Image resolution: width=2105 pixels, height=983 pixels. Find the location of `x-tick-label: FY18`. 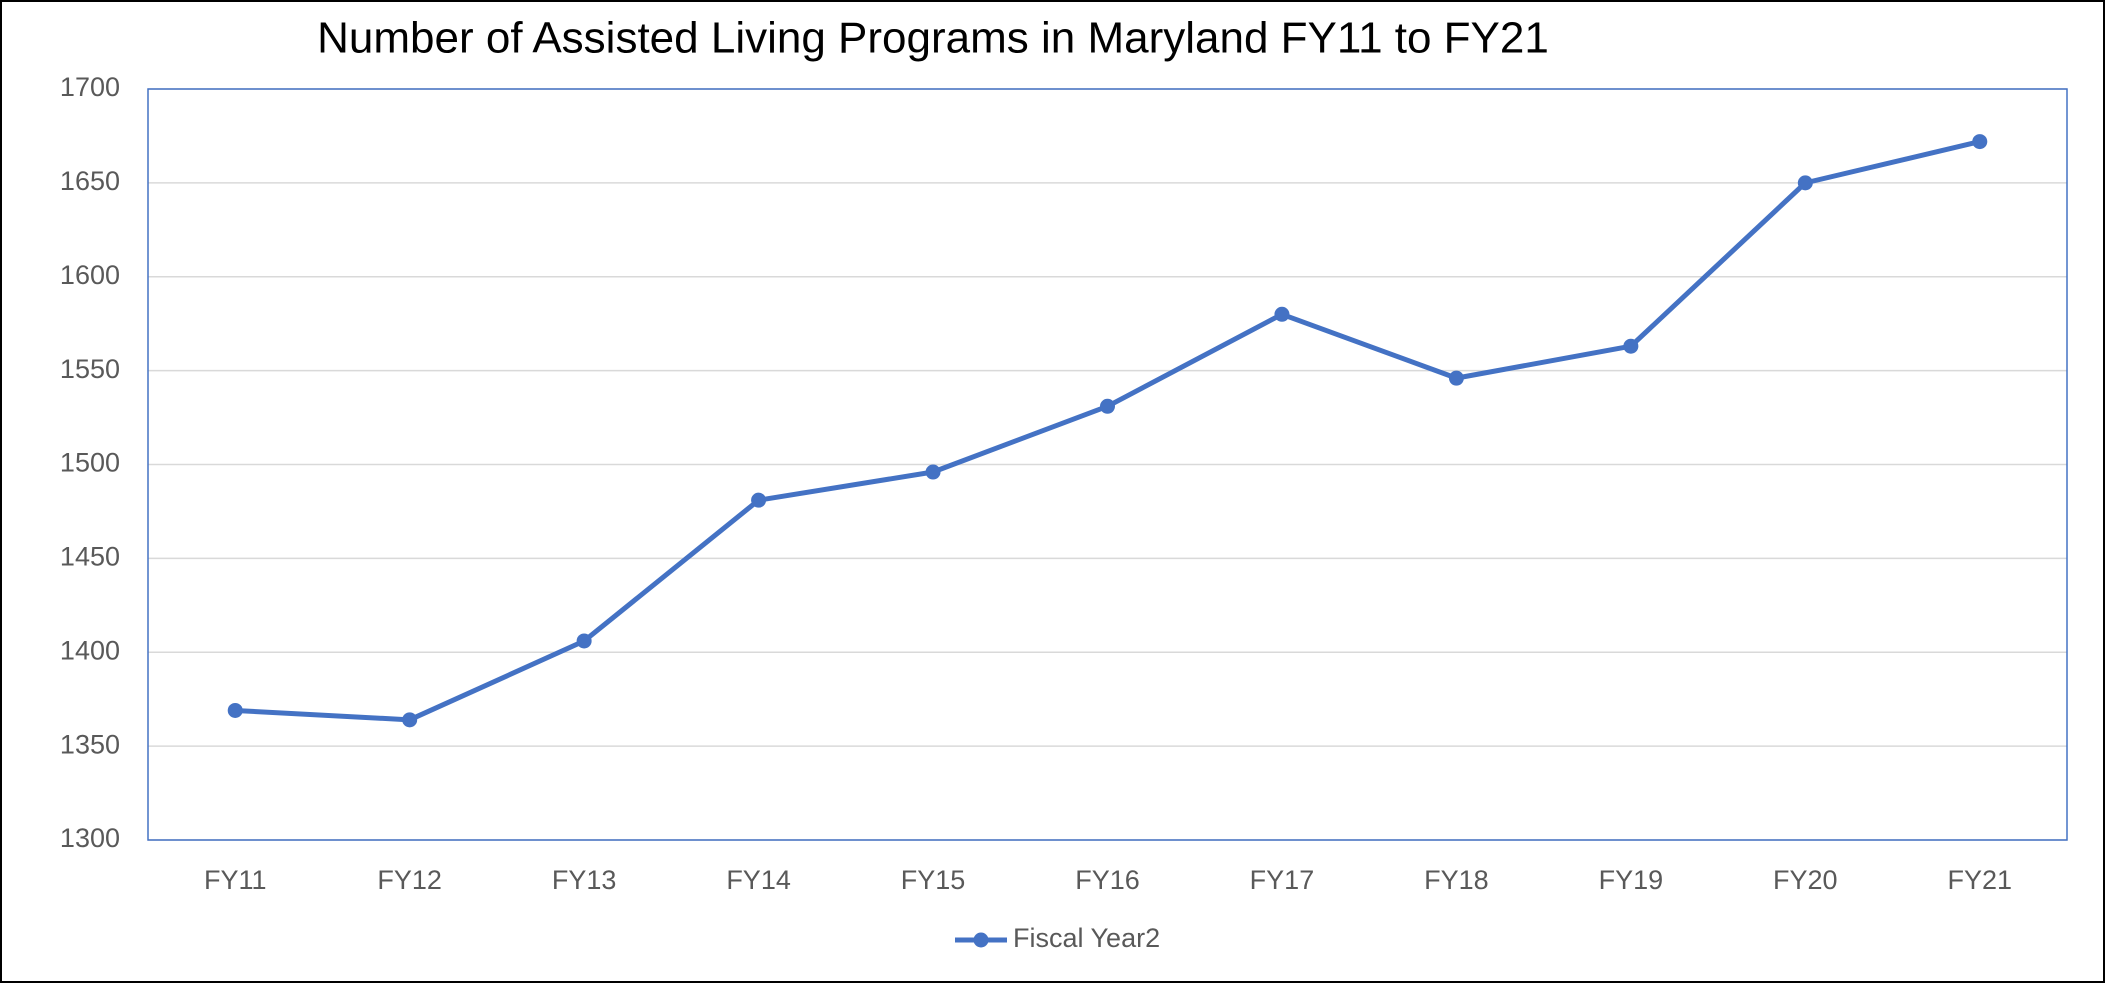

x-tick-label: FY18 is located at coordinates (1456, 880).